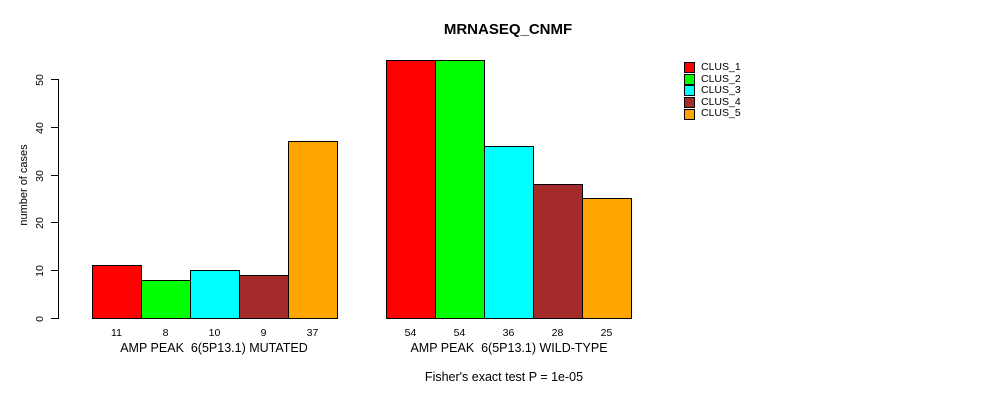  Describe the element at coordinates (721, 67) in the screenshot. I see `legend-label: CLUS_1` at that location.